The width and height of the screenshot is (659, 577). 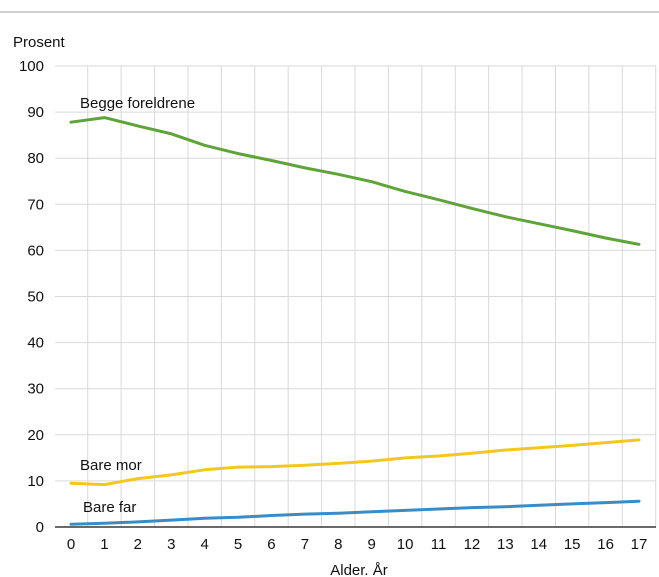 I want to click on x-tick-label: 10, so click(x=405, y=544).